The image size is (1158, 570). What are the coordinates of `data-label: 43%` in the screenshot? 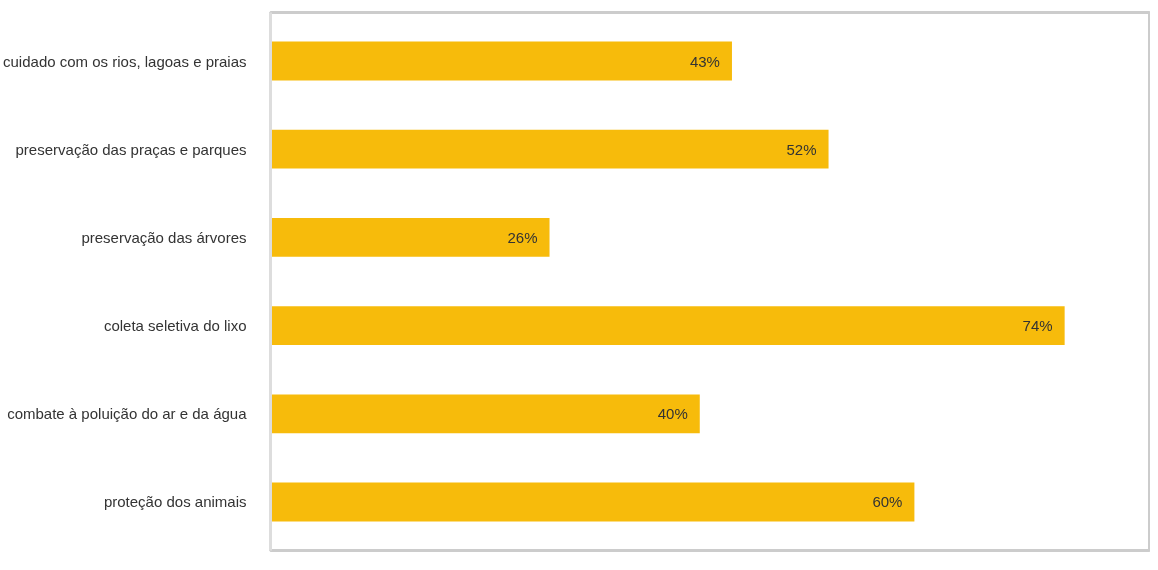 It's located at (704, 61).